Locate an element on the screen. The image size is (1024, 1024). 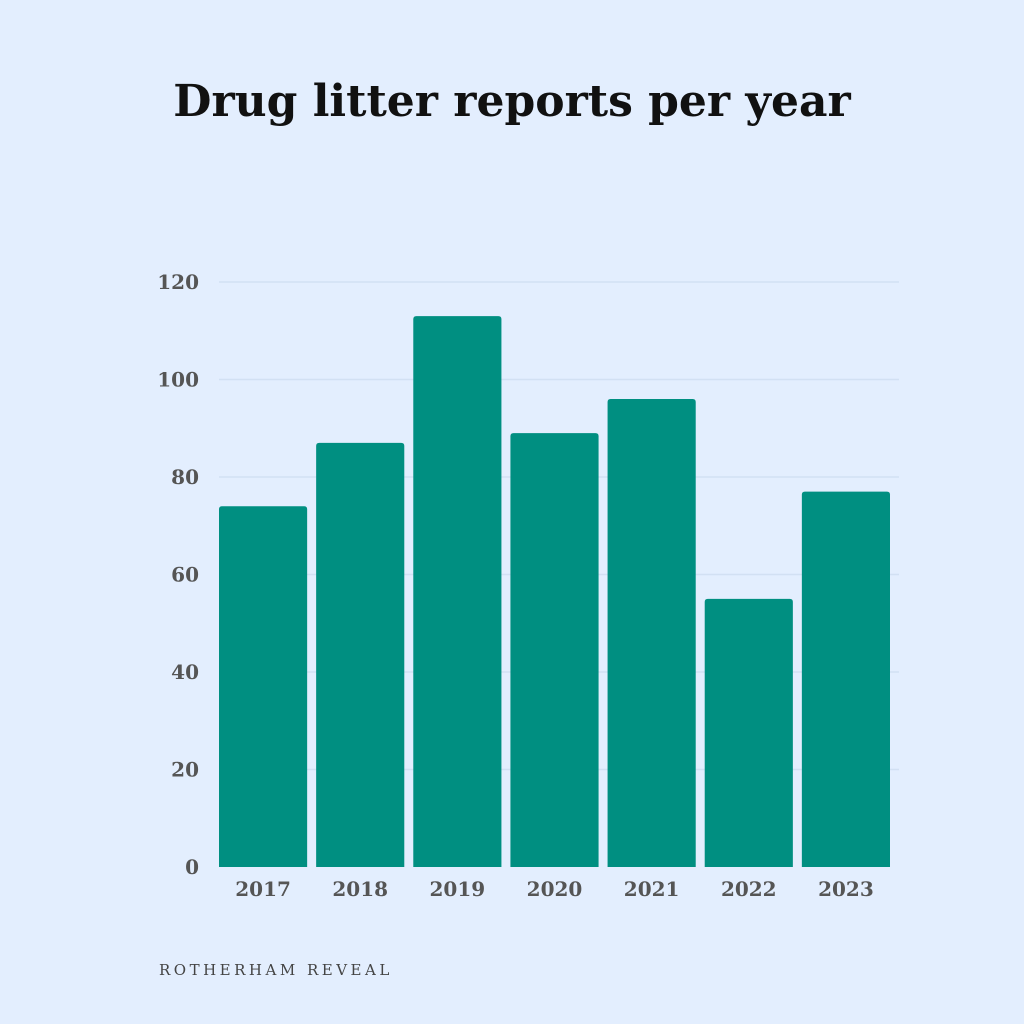
chart-title: Drug litter reports per year is located at coordinates (512, 101).